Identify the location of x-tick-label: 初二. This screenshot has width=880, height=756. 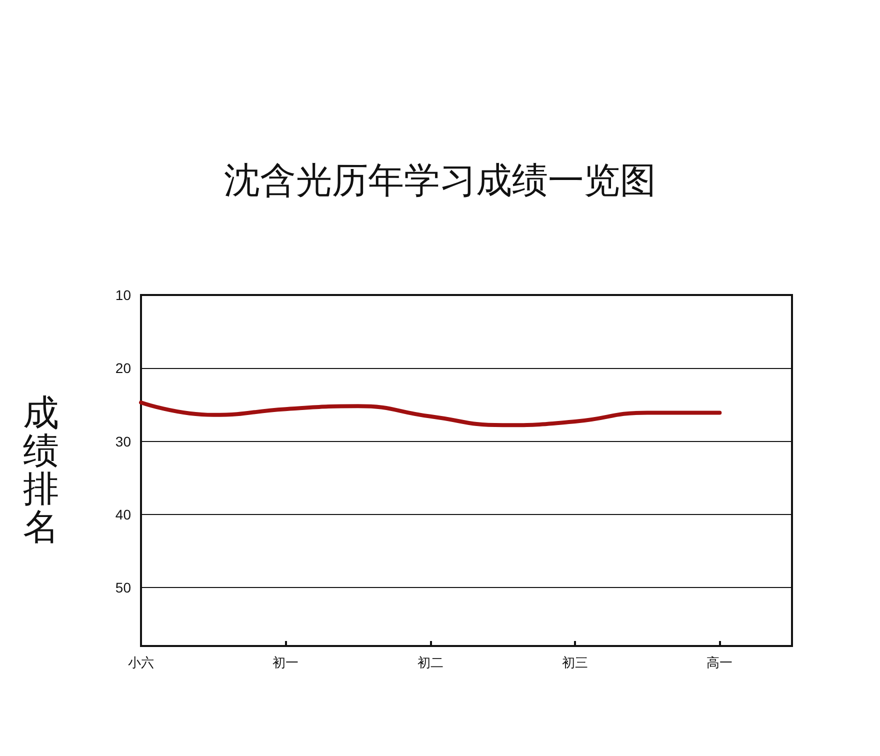
(430, 662).